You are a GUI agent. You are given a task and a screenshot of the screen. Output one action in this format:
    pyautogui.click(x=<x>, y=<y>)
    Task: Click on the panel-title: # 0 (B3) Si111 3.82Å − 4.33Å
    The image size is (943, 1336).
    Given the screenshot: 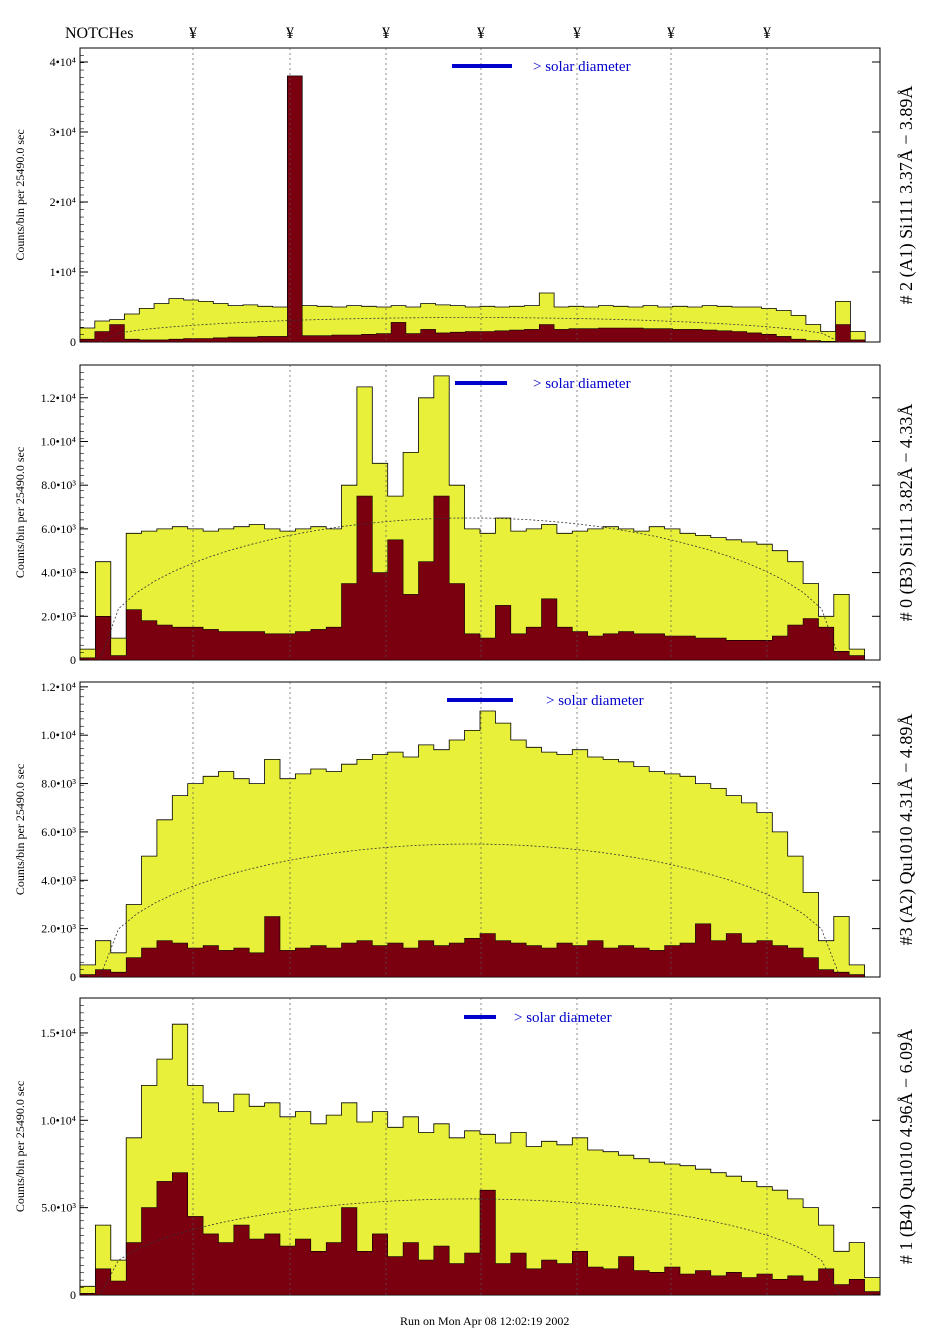 What is the action you would take?
    pyautogui.click(x=906, y=513)
    